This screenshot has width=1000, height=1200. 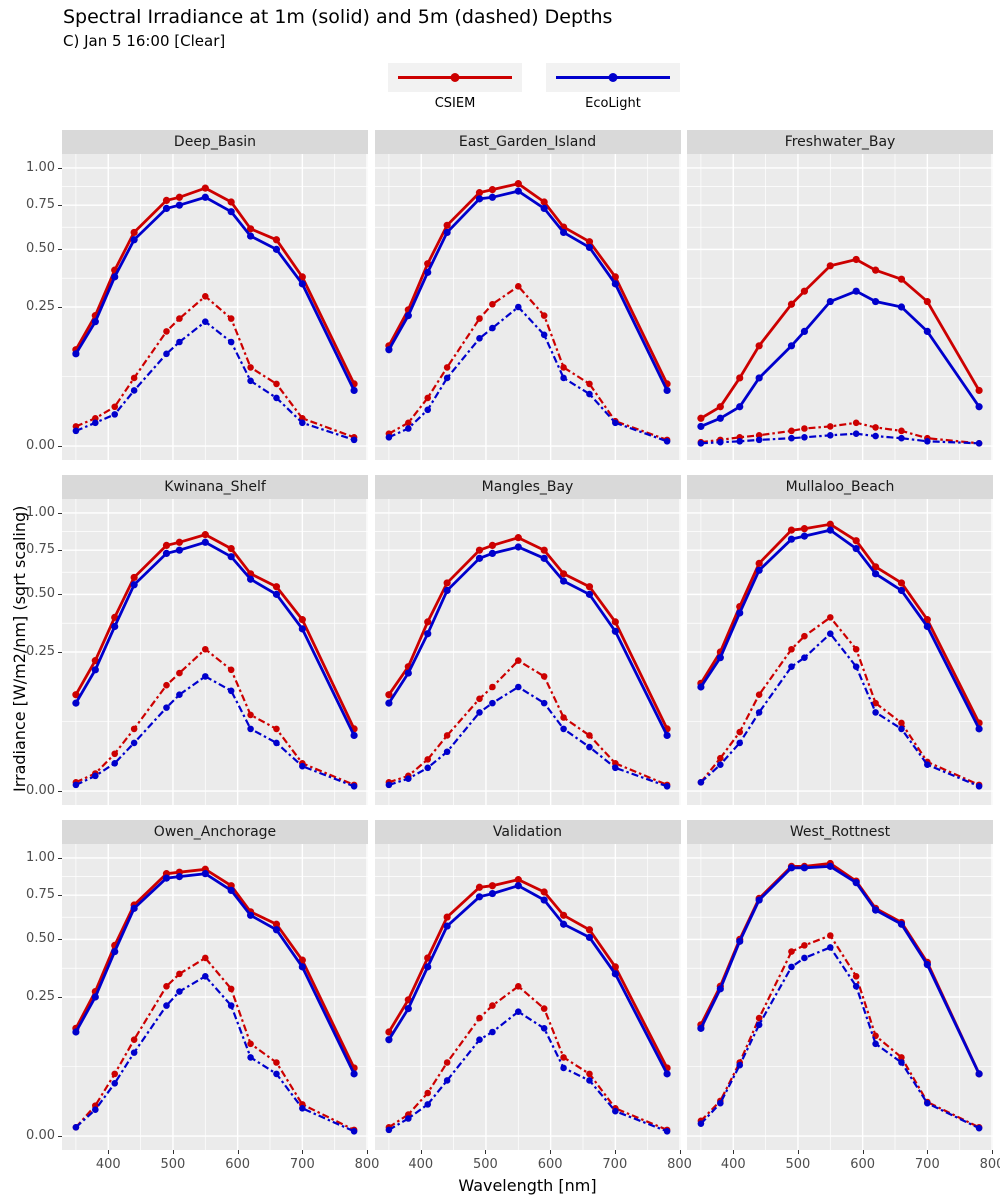 I want to click on series-ecolight-1m-freshwater_bay, so click(x=840, y=358).